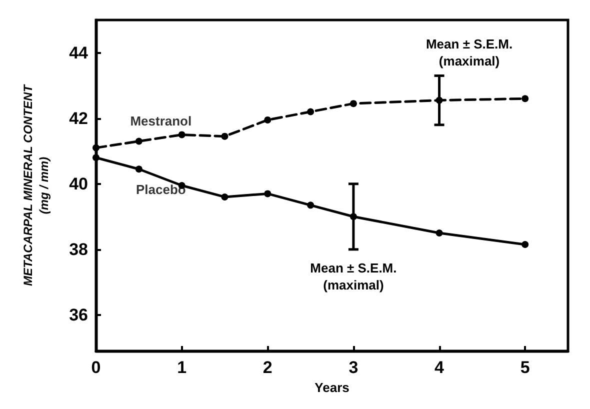 The width and height of the screenshot is (590, 409). I want to click on y-axis-title: METACARPAL MINERAL CONTENT (mg / mm), so click(36, 184).